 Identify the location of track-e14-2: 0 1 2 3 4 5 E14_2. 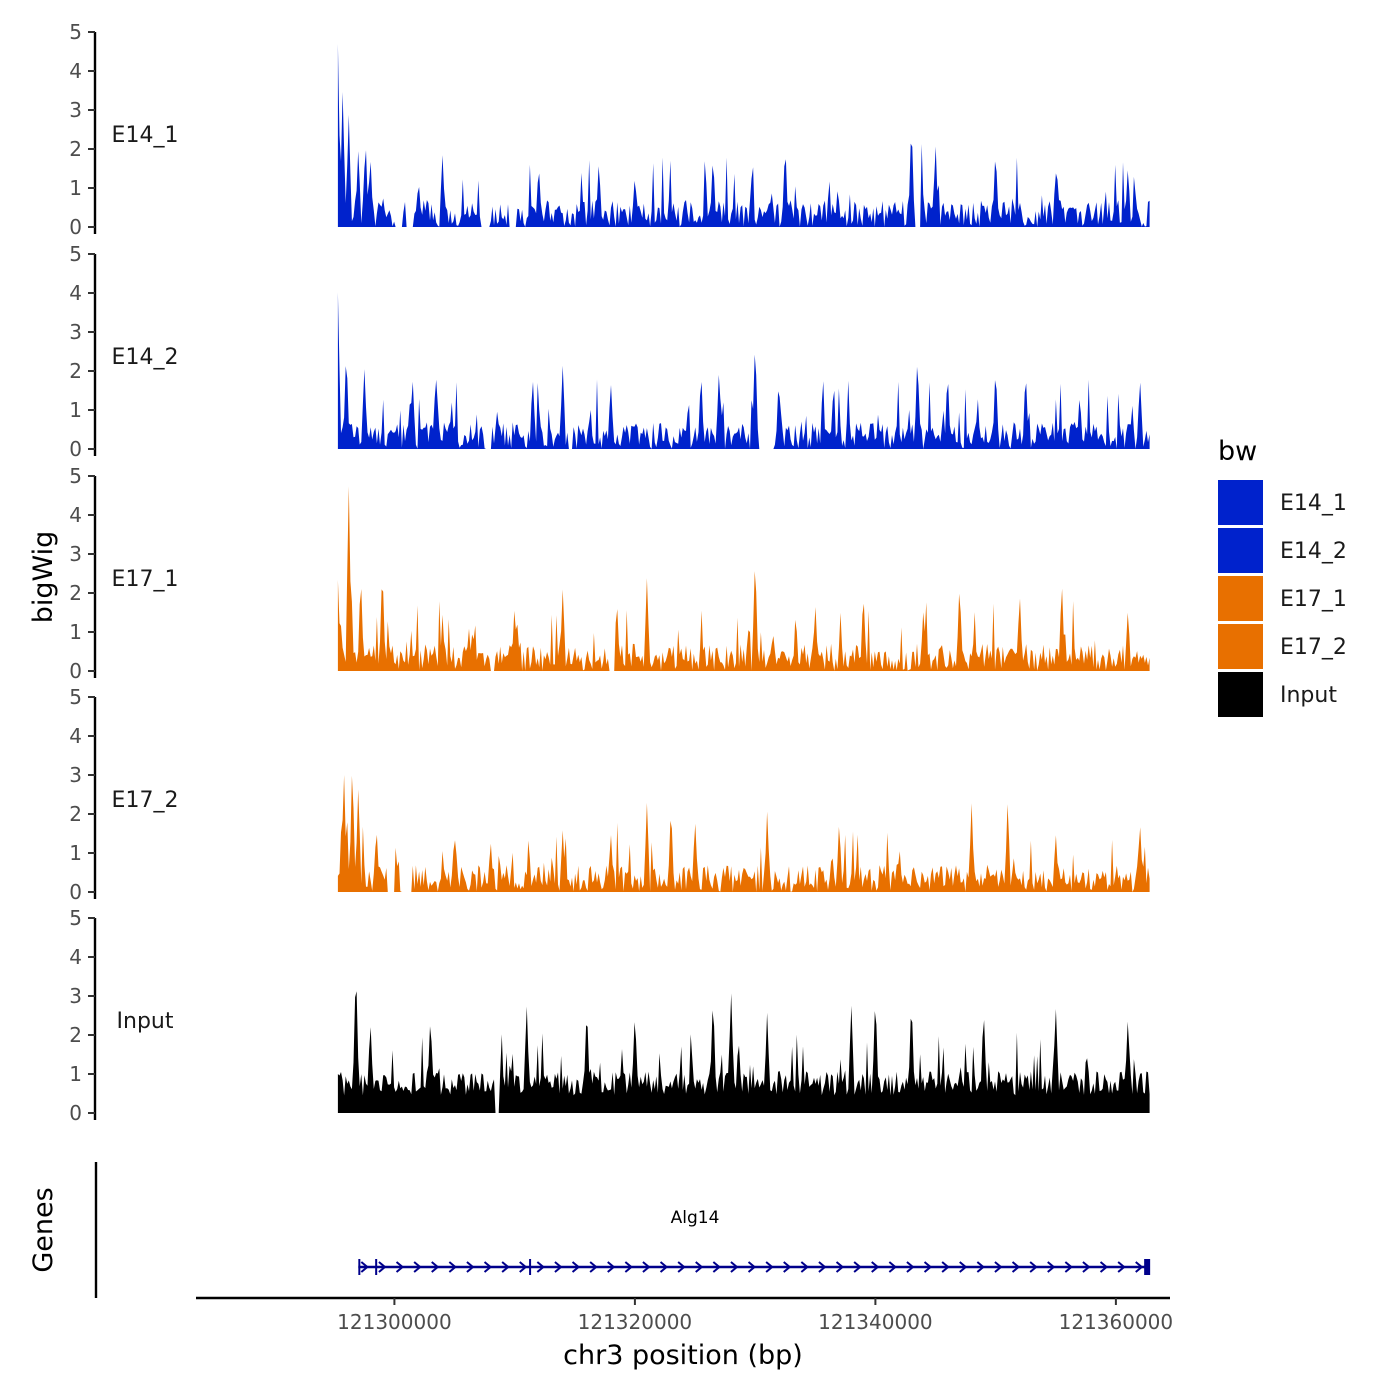
(609, 351).